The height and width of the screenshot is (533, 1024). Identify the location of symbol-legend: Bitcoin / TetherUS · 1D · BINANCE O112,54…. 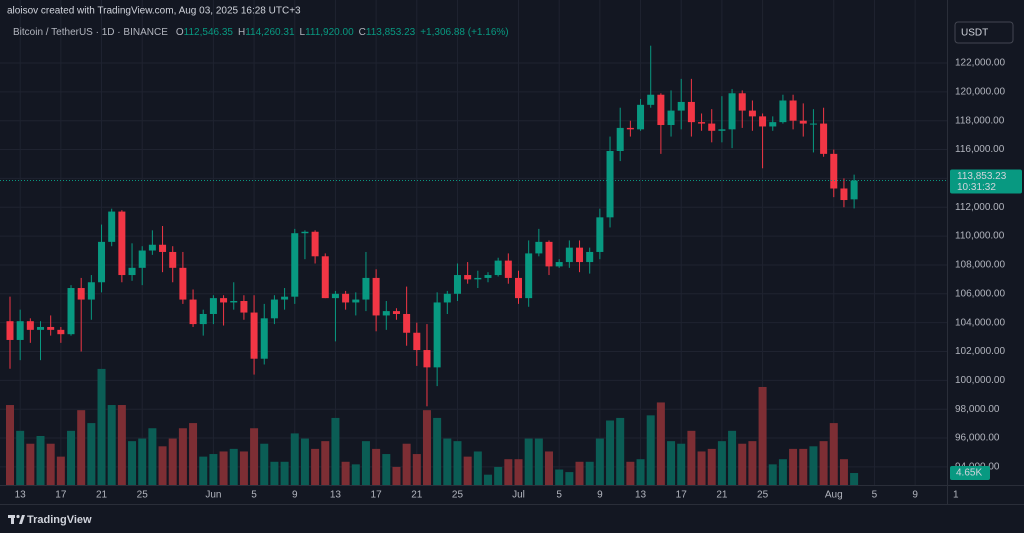
(261, 32).